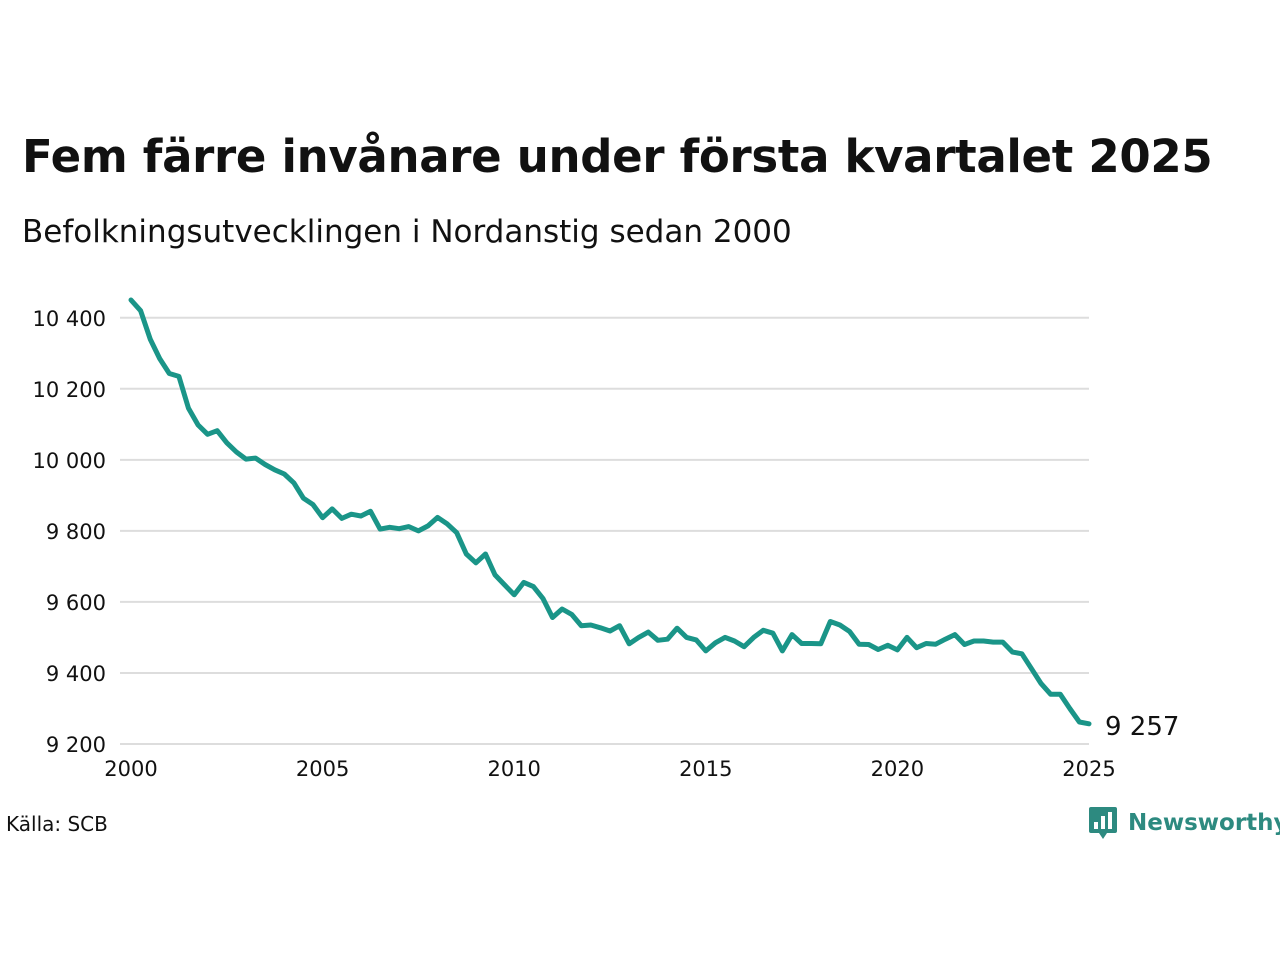 Image resolution: width=1280 pixels, height=960 pixels. I want to click on y-axis-tick-labels: 9 200 9 400 9 600 9 800 10 000 10 200 10 400, so click(69, 532).